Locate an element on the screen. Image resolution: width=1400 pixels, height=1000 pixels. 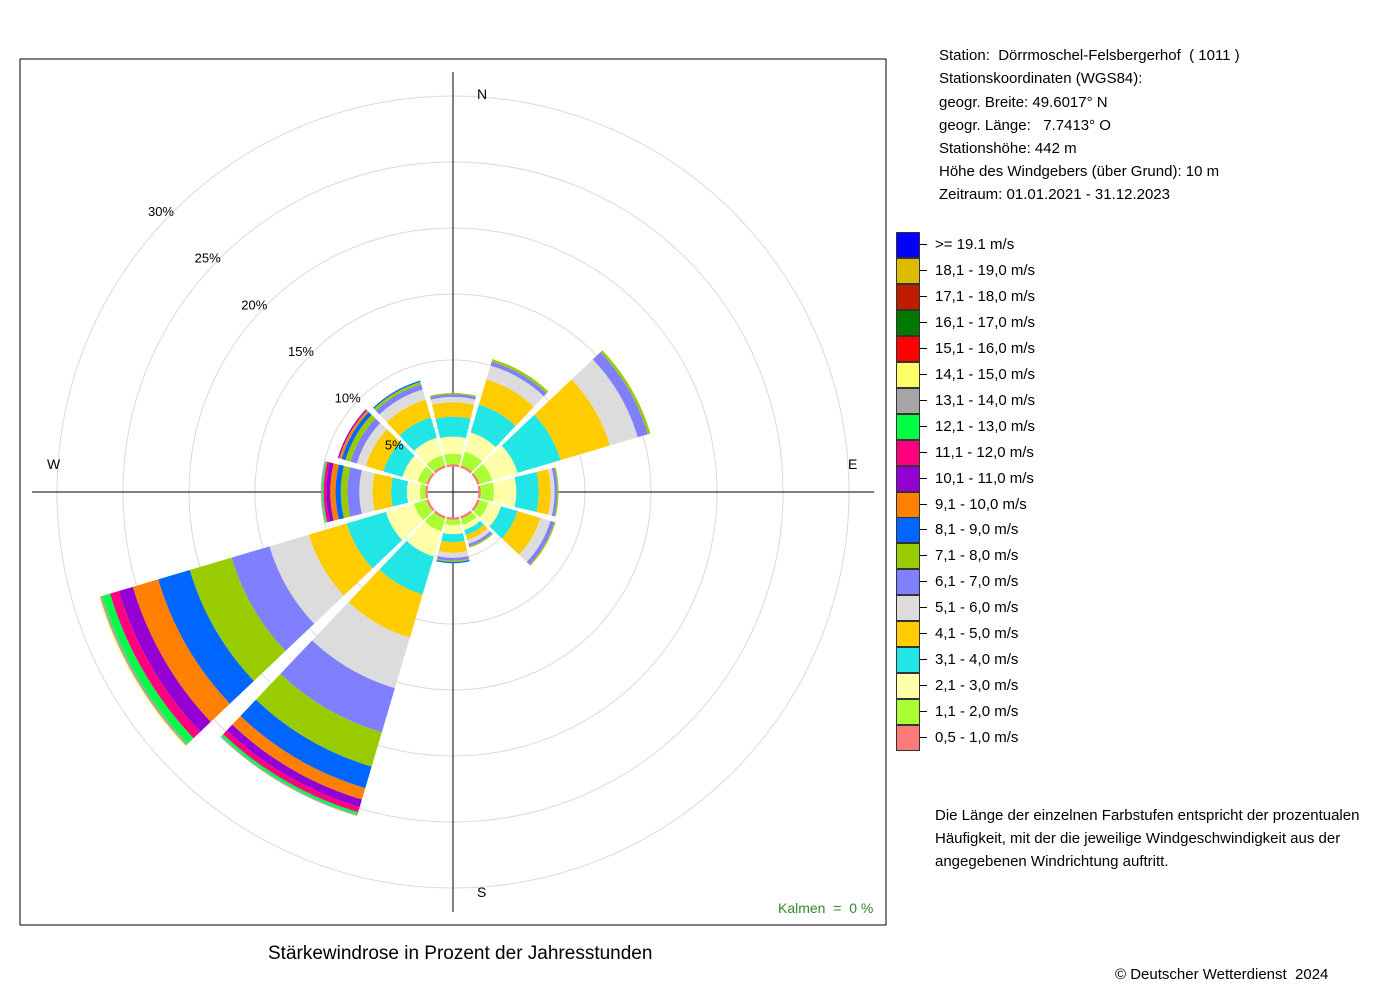
legend-label: 3,1 - 4,0 m/s is located at coordinates (977, 660).